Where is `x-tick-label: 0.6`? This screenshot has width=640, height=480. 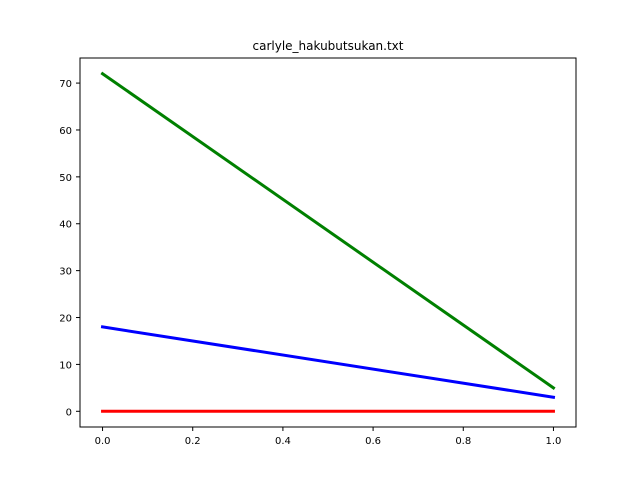
x-tick-label: 0.6 is located at coordinates (373, 441).